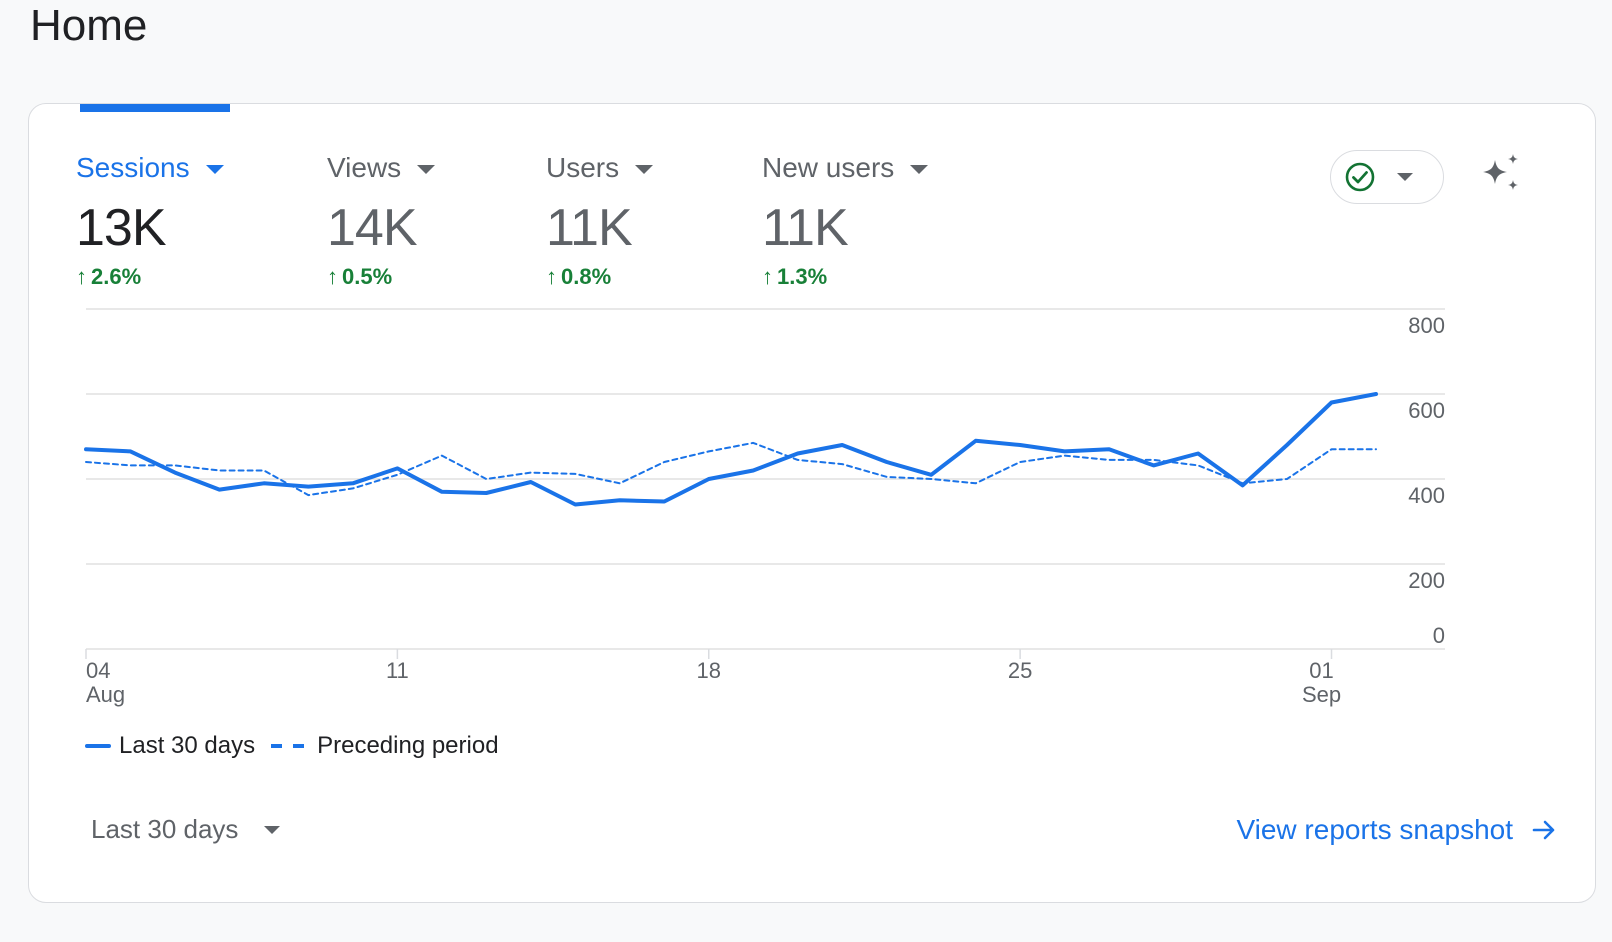 The height and width of the screenshot is (942, 1612). I want to click on metric-views-dropdown: Views, so click(381, 168).